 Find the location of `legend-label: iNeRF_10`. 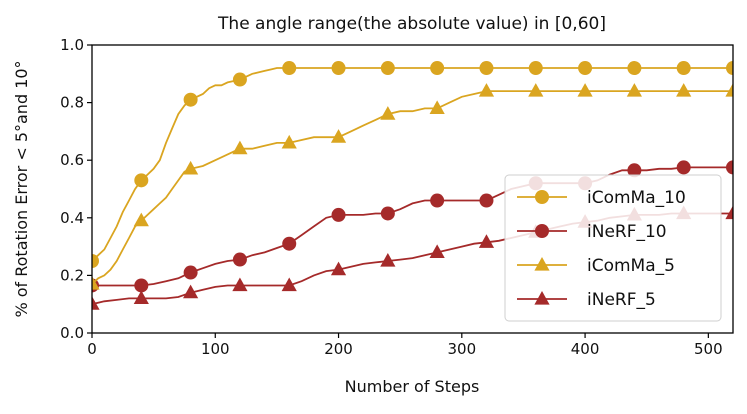

legend-label: iNeRF_10 is located at coordinates (627, 232).